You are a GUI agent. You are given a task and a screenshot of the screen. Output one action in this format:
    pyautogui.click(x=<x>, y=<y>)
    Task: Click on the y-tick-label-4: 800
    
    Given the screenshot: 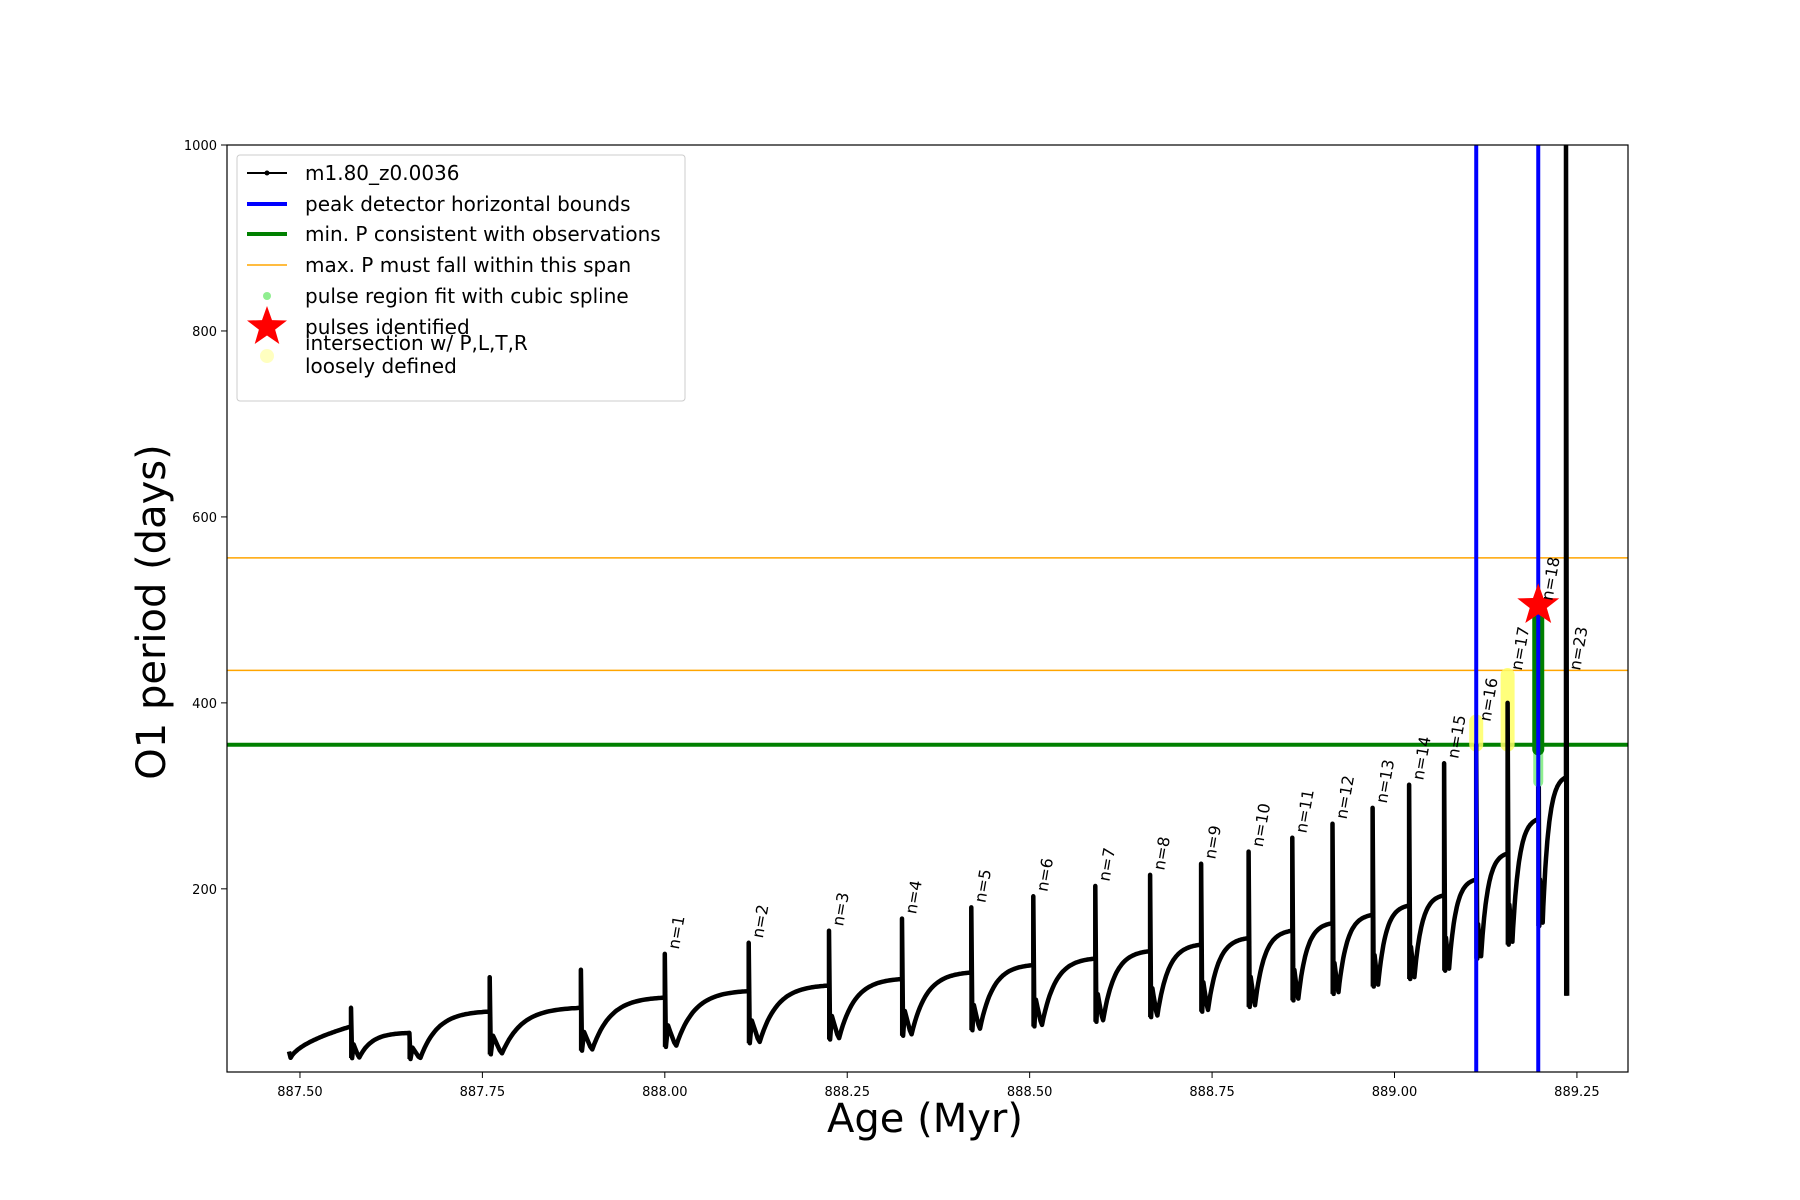 What is the action you would take?
    pyautogui.click(x=204, y=332)
    